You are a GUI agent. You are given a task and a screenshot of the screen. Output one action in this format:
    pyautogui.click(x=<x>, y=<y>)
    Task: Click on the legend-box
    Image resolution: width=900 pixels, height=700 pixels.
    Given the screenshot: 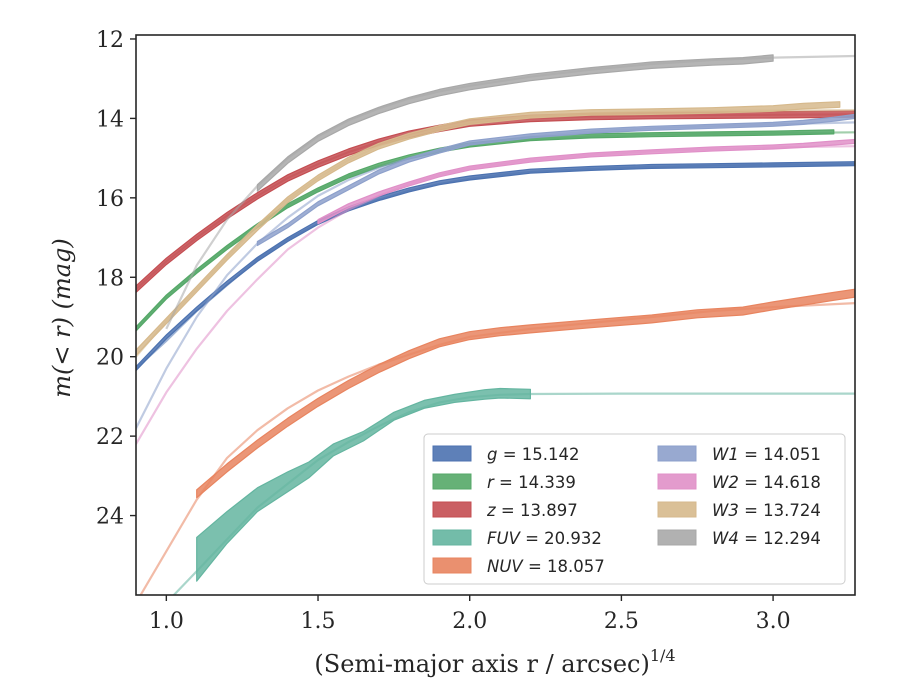 What is the action you would take?
    pyautogui.click(x=634, y=509)
    